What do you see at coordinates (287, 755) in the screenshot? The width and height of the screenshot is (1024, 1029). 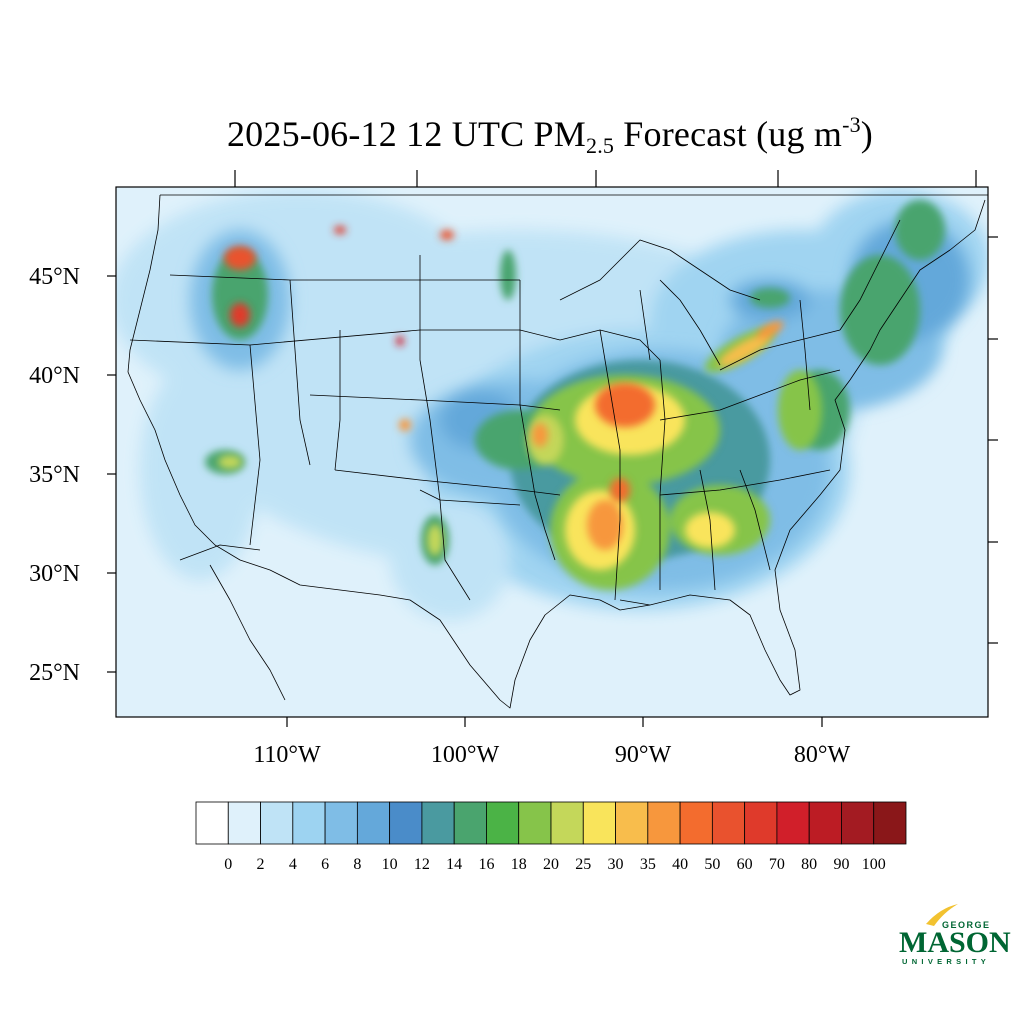 I see `lon-label-110w: 110°W` at bounding box center [287, 755].